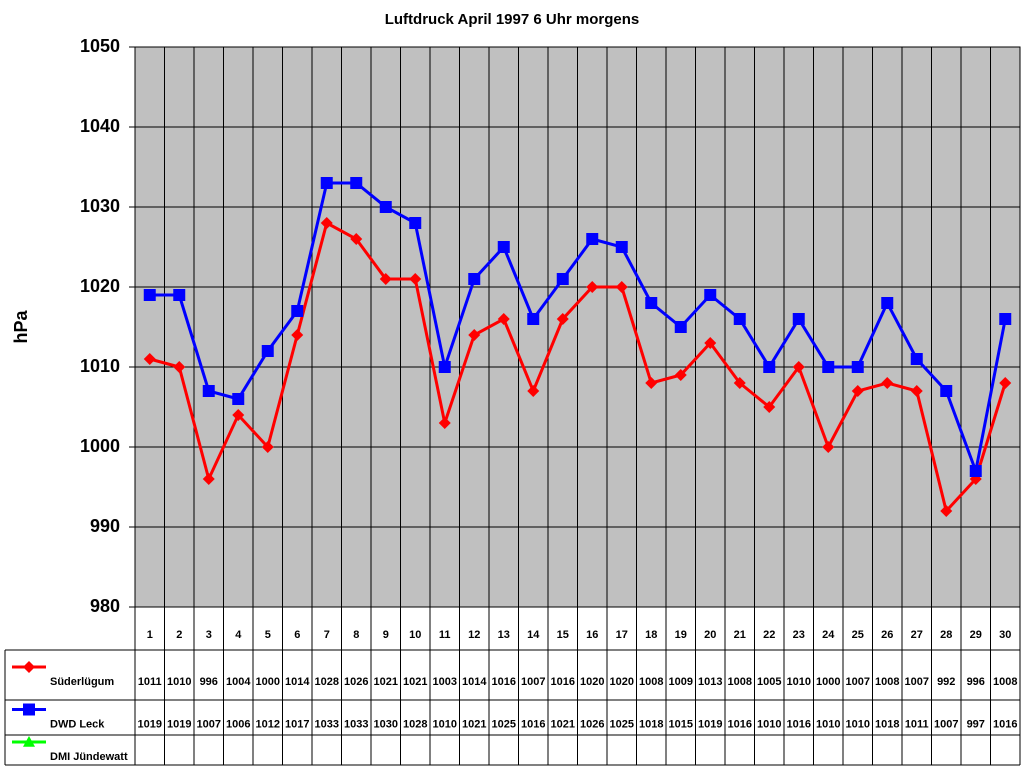 The image size is (1024, 768). Describe the element at coordinates (504, 635) in the screenshot. I see `x-tick-label: 13` at that location.